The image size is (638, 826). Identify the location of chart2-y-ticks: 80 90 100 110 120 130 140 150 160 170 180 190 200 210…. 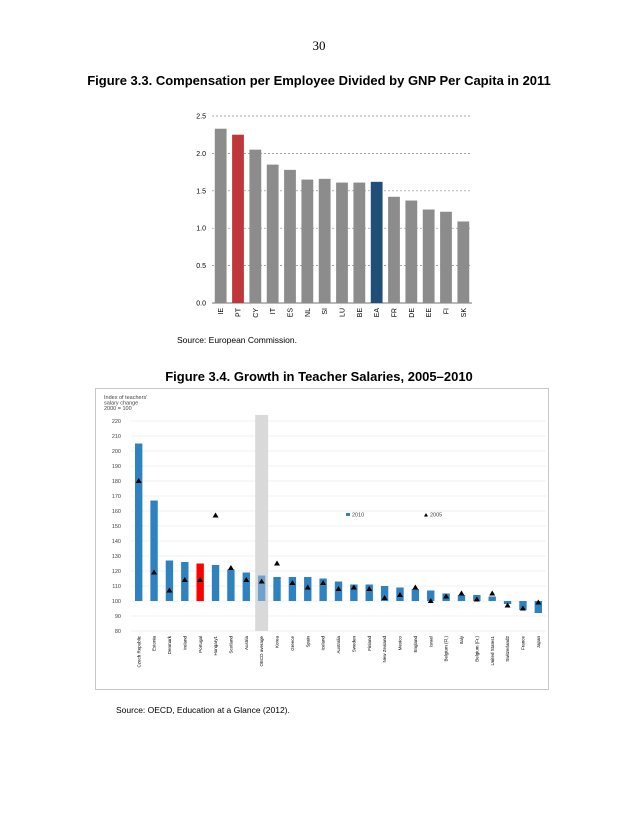
(116, 527).